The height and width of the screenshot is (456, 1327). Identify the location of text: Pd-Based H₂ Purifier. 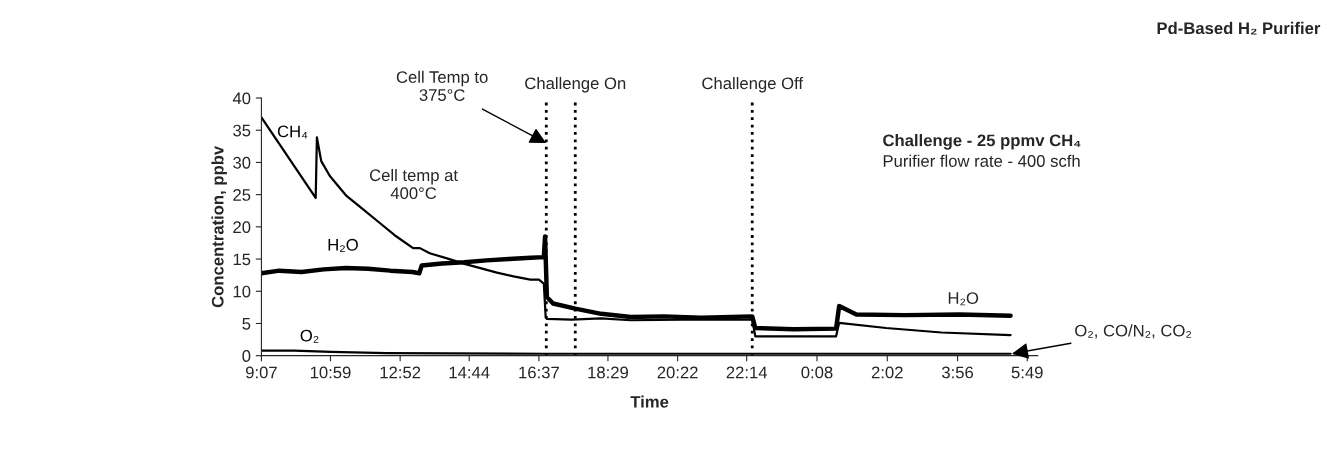
(1239, 28).